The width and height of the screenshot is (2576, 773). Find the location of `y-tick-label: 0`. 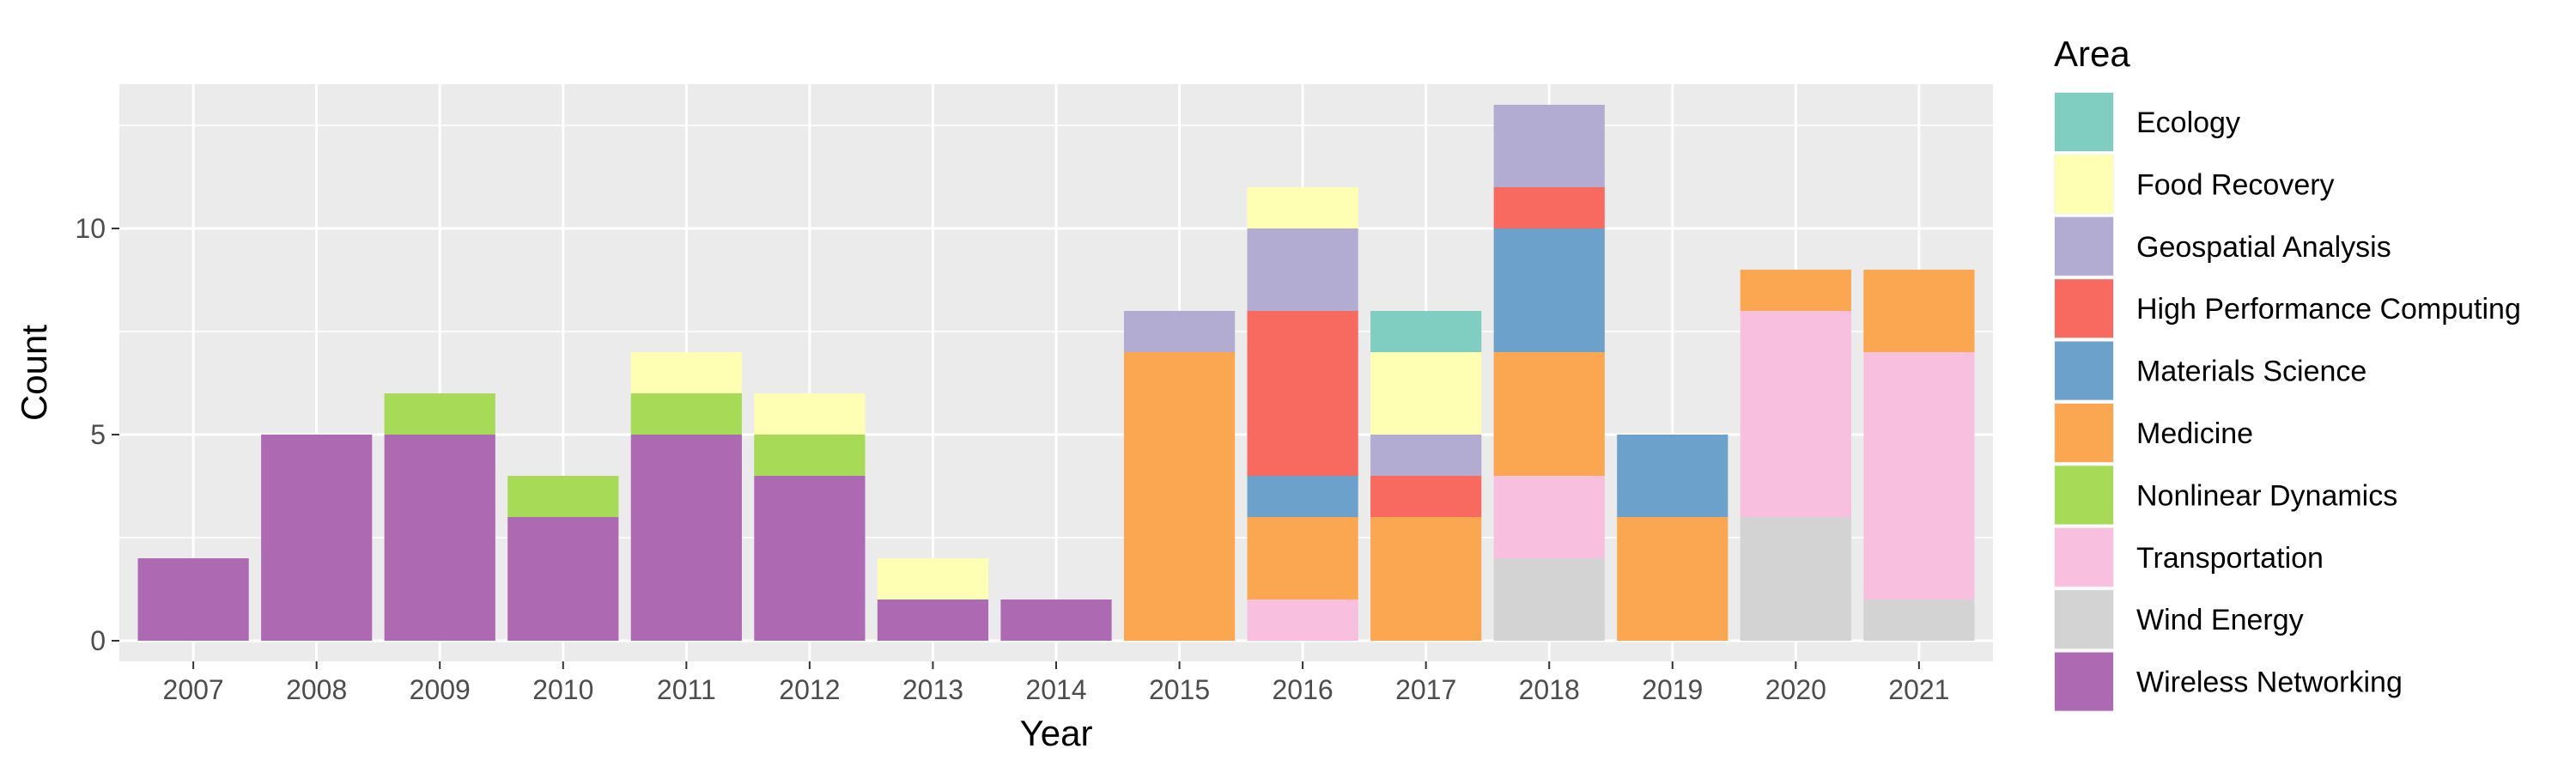

y-tick-label: 0 is located at coordinates (98, 640).